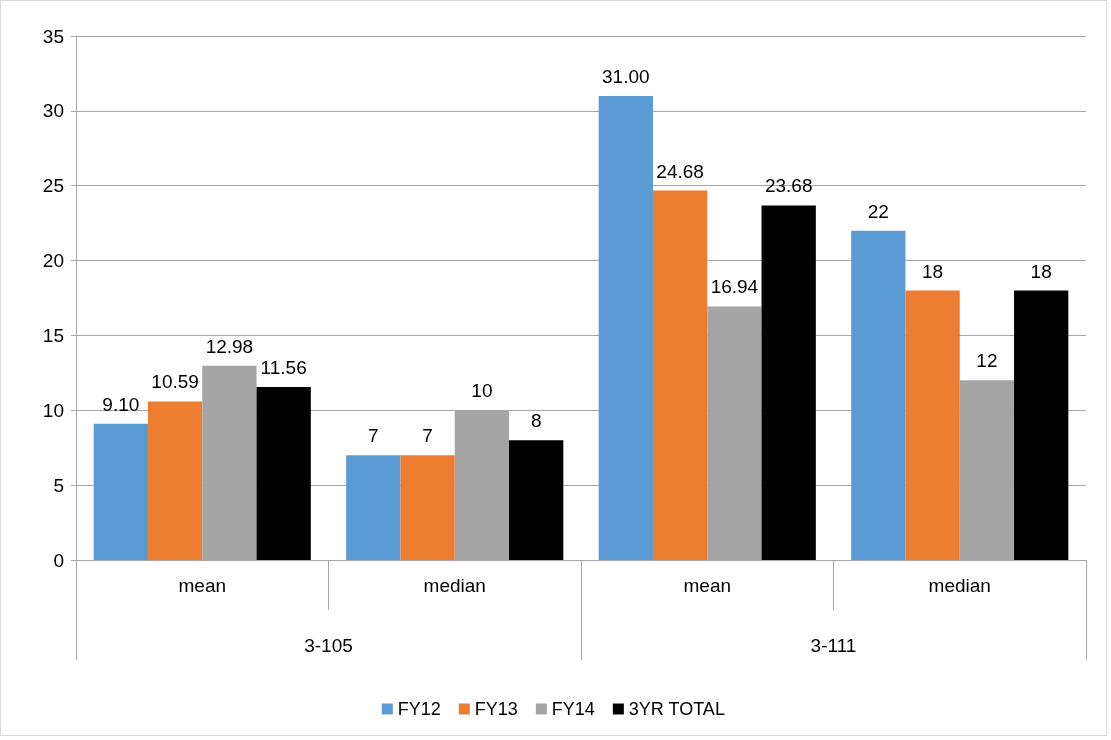 This screenshot has height=740, width=1111. What do you see at coordinates (53, 36) in the screenshot?
I see `y-tick-label: 35` at bounding box center [53, 36].